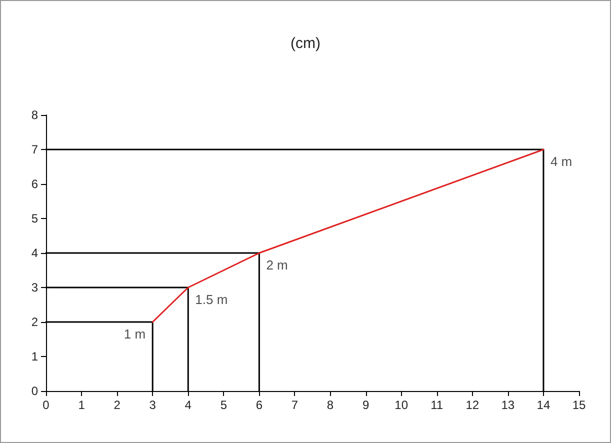 The width and height of the screenshot is (611, 443). What do you see at coordinates (561, 161) in the screenshot?
I see `annotation: 4 m` at bounding box center [561, 161].